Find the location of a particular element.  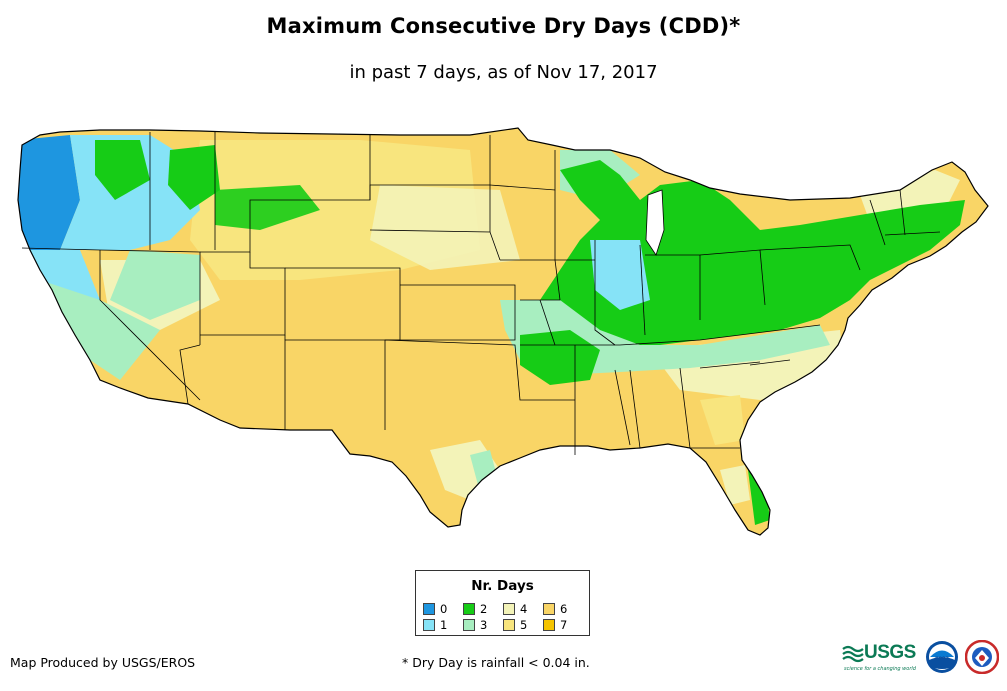

map-legend: Nr. Days 0 1 2 3 4 5 6 7 is located at coordinates (502, 603).